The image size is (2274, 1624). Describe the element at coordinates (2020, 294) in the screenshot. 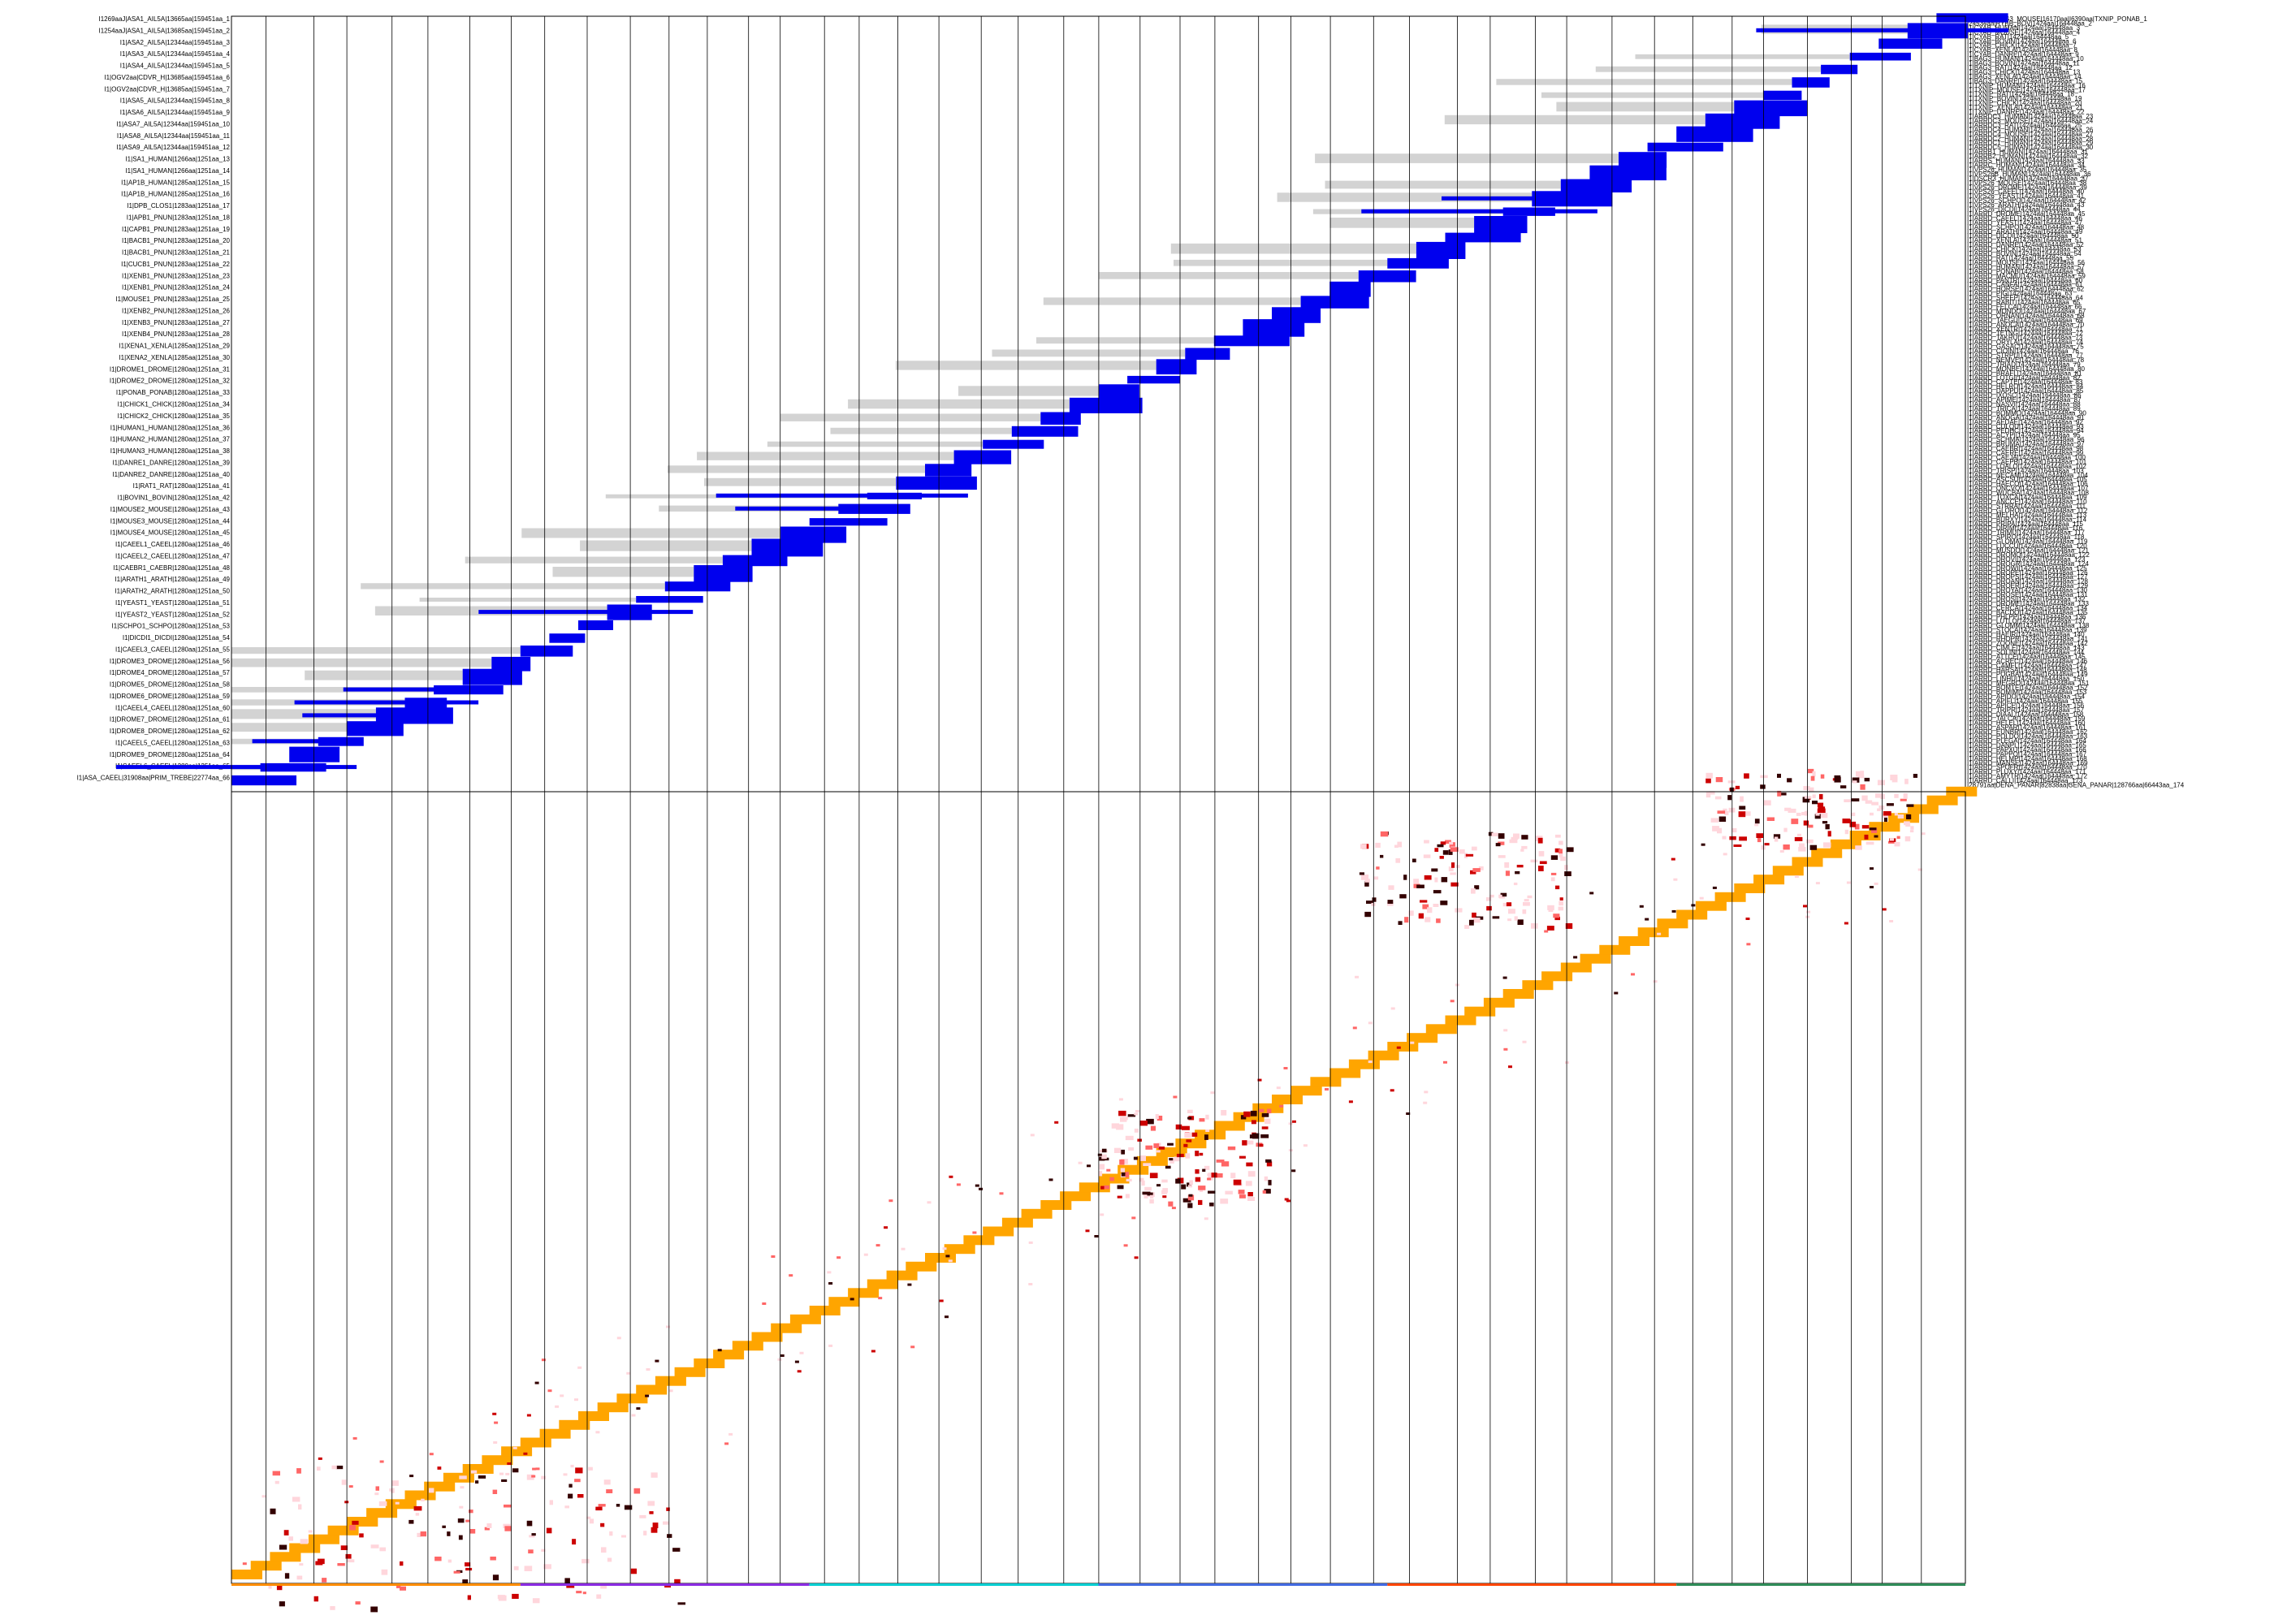

I see `right-label: I1|ARRD_PIG|1424aa|164448aa_63` at that location.